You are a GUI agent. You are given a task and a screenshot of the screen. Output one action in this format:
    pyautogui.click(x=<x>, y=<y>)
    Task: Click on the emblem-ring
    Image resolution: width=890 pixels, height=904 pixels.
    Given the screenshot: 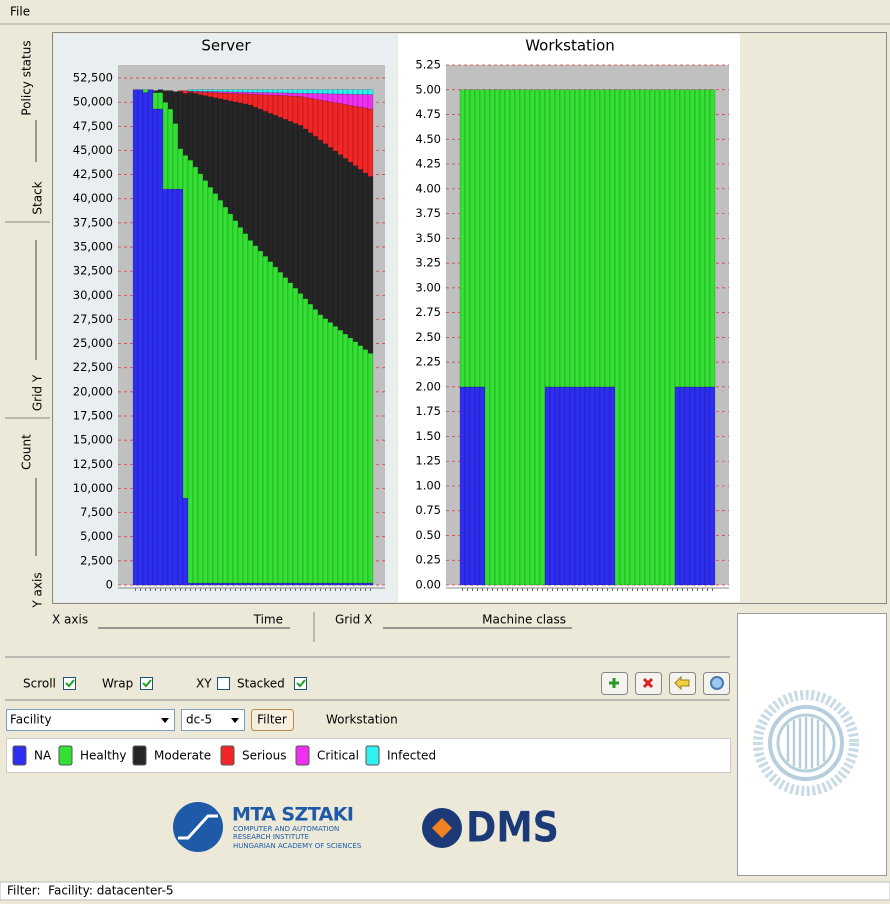 What is the action you would take?
    pyautogui.click(x=806, y=743)
    